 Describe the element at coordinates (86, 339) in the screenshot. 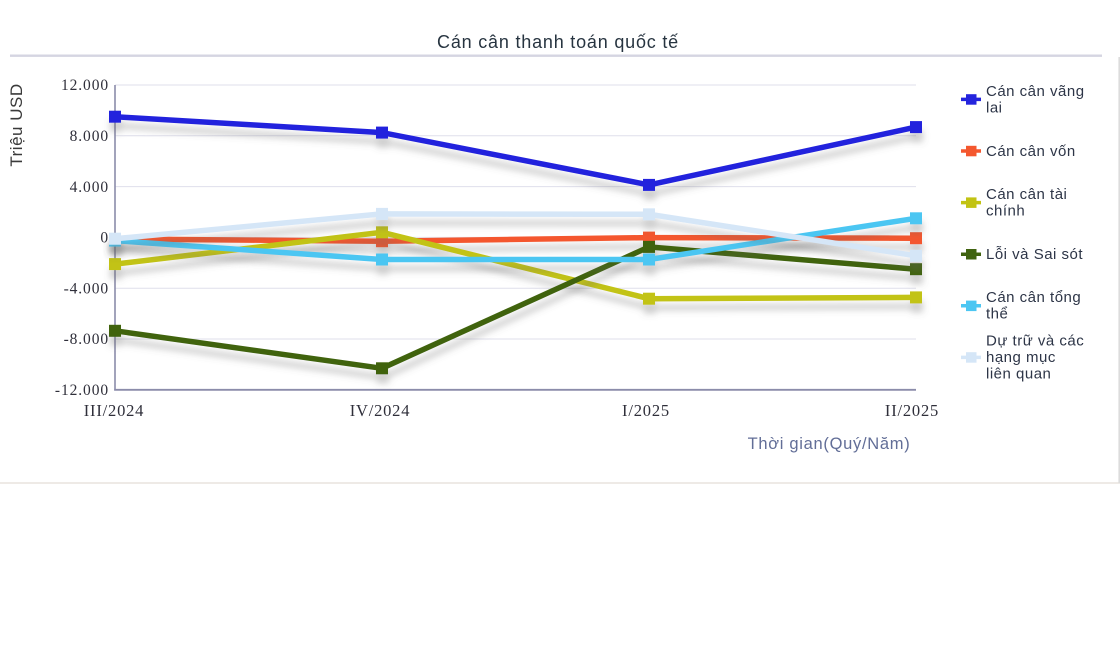

I see `svg-text: -8.000` at that location.